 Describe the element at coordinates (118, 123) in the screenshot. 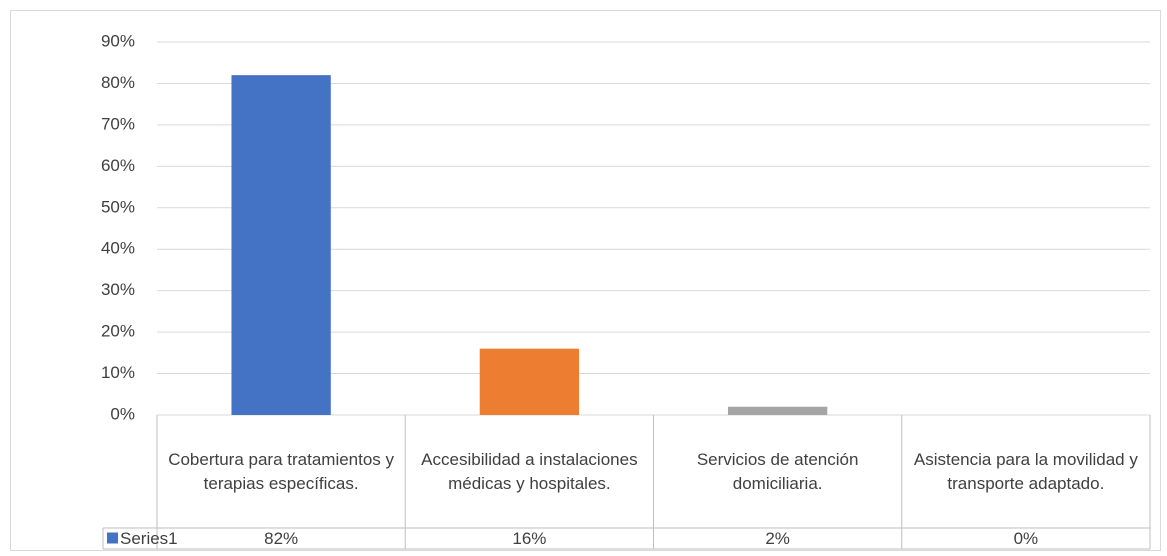

I see `y-tick-label: 70%` at that location.